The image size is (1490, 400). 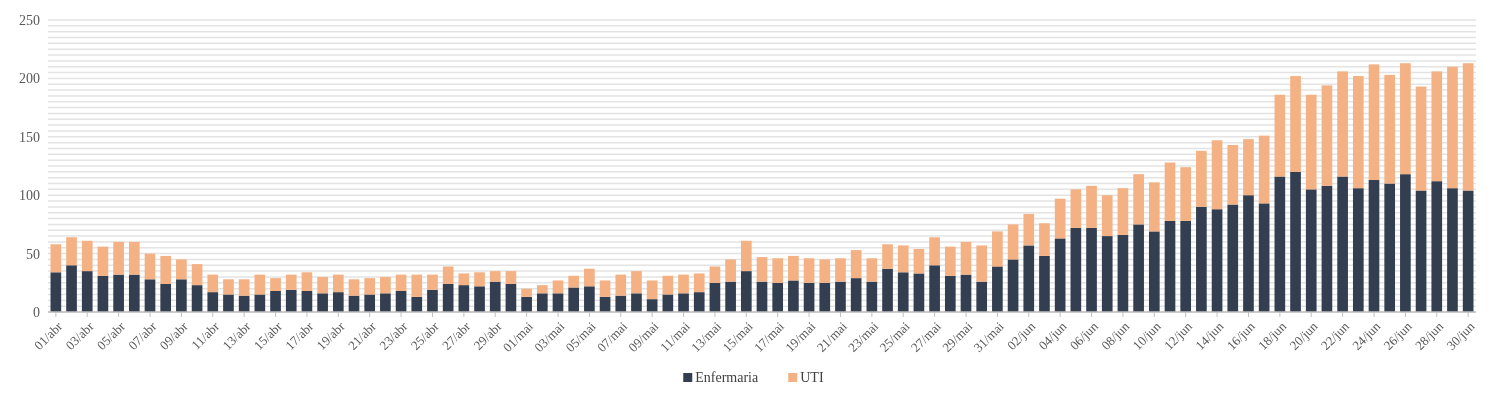 What do you see at coordinates (33, 254) in the screenshot?
I see `y-tick-label: 50` at bounding box center [33, 254].